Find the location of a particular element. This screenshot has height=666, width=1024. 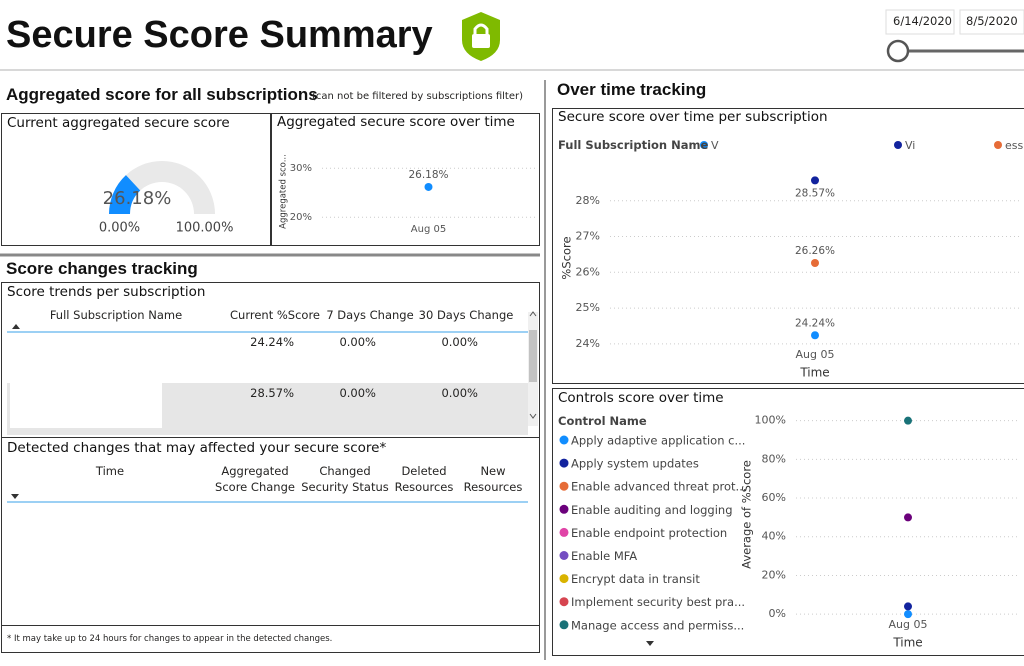

lock-shackle is located at coordinates (481, 28).